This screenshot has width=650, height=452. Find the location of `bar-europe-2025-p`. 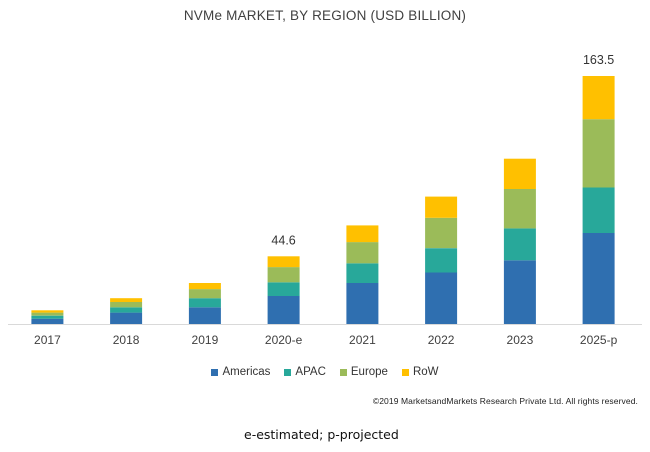

bar-europe-2025-p is located at coordinates (598, 153).